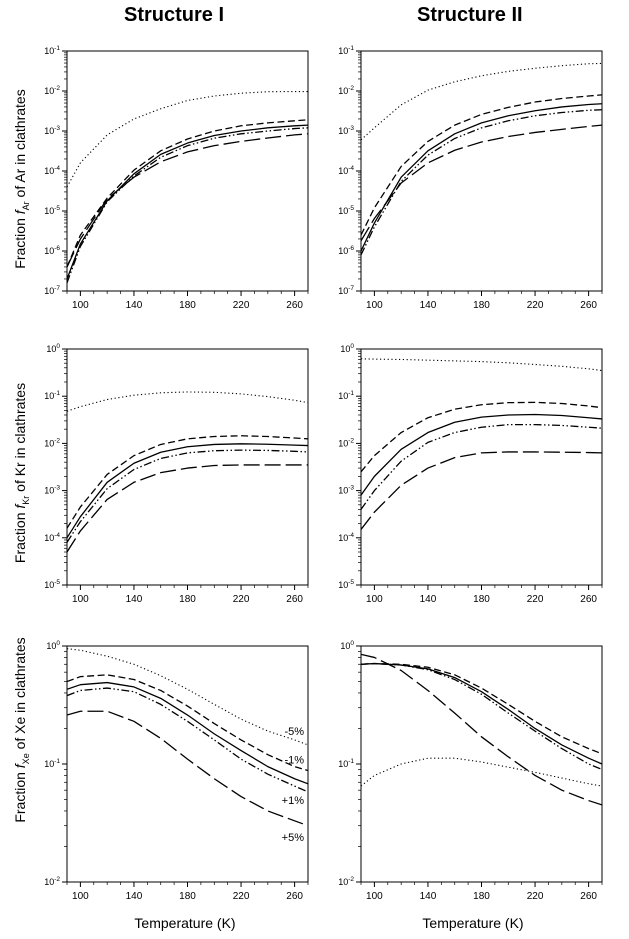  I want to click on series-annotation-5: +5%, so click(293, 838).